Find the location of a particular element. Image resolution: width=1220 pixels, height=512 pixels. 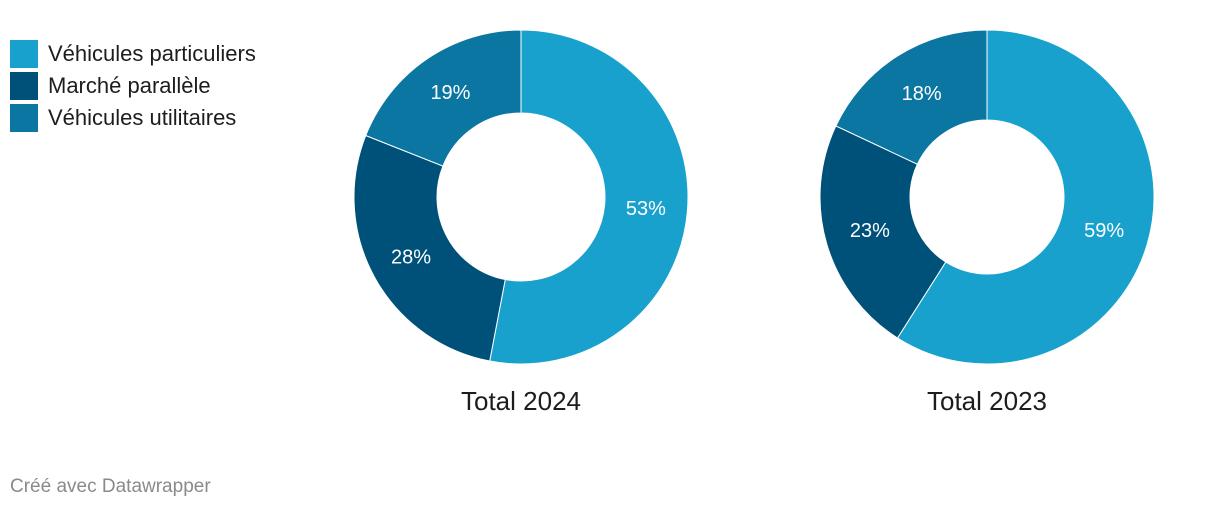

legend-item-vehicules-utilitaires: Véhicules utilitaires is located at coordinates (133, 118).